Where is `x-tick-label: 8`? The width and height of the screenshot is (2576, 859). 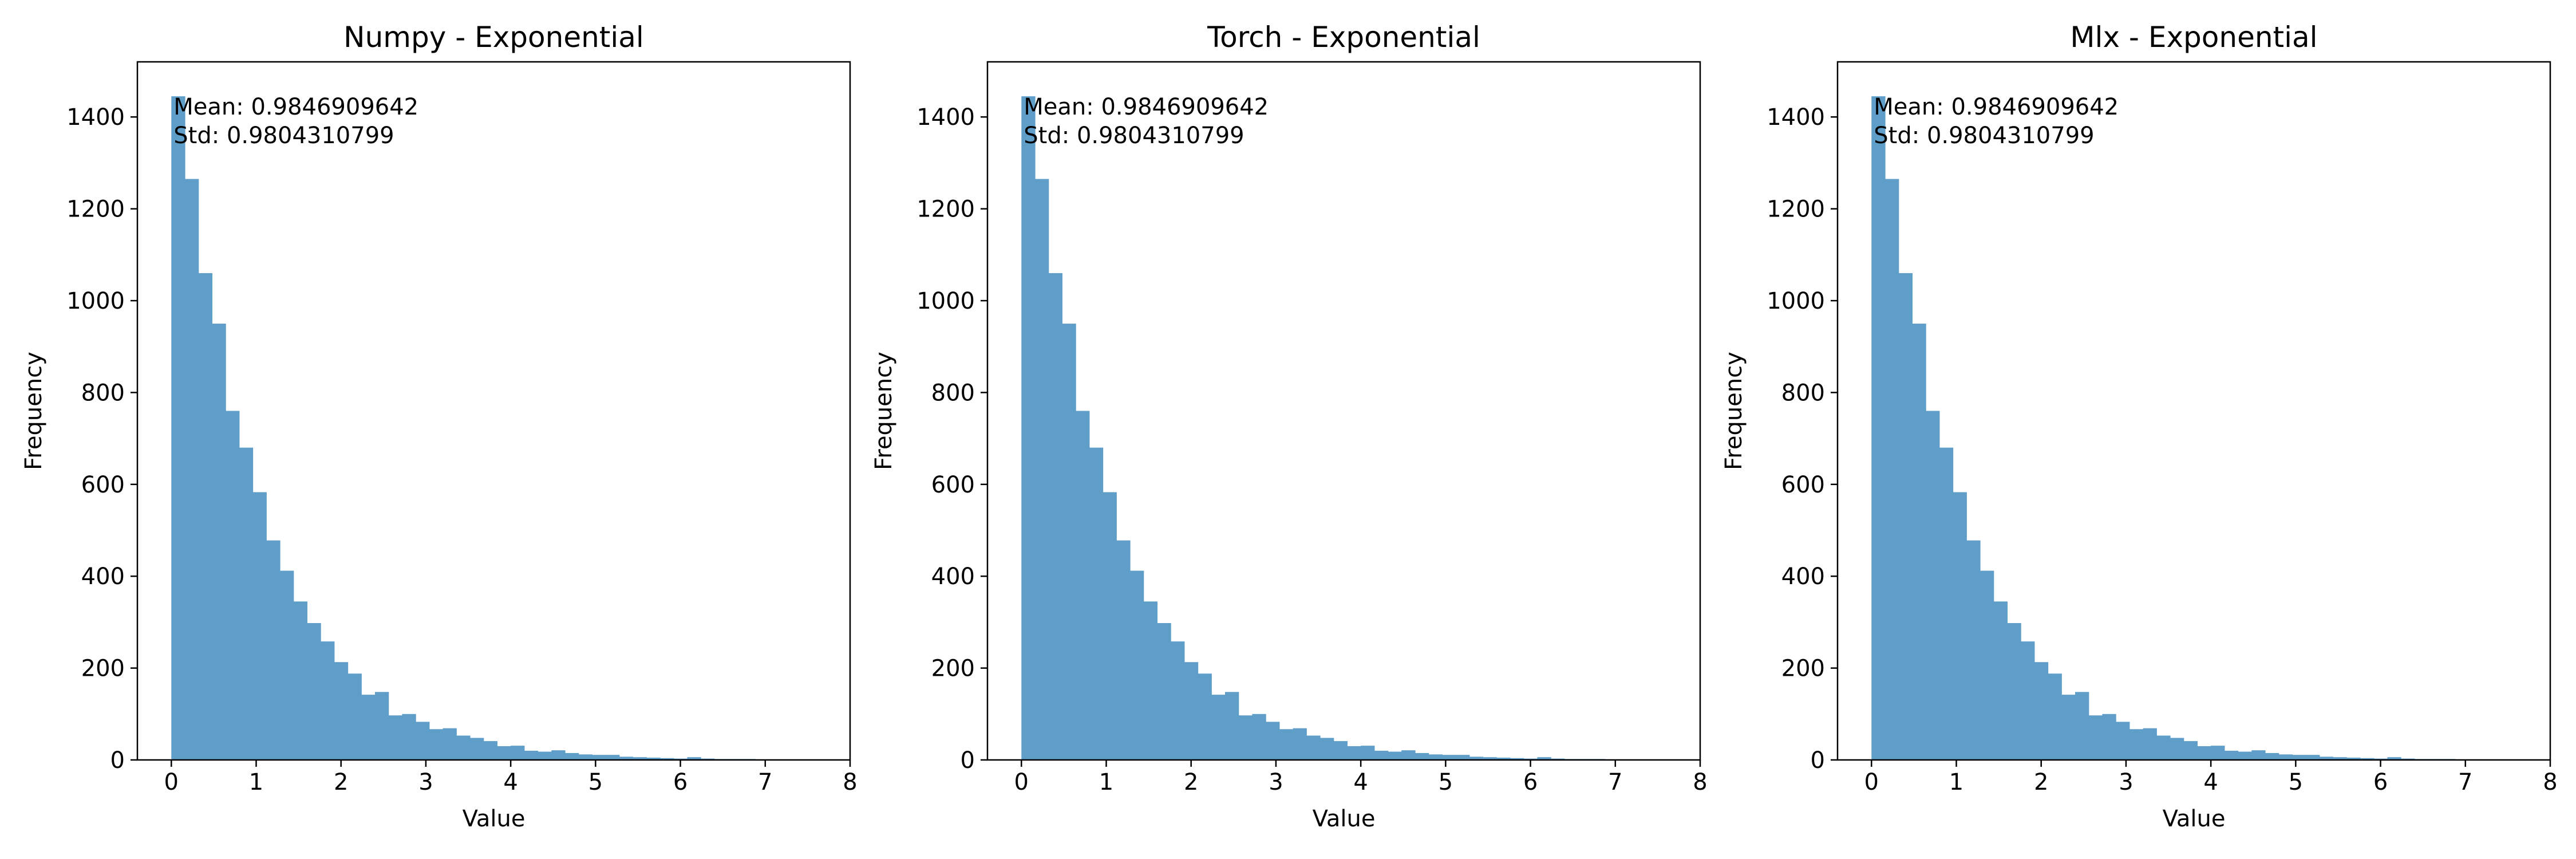
x-tick-label: 8 is located at coordinates (2550, 782).